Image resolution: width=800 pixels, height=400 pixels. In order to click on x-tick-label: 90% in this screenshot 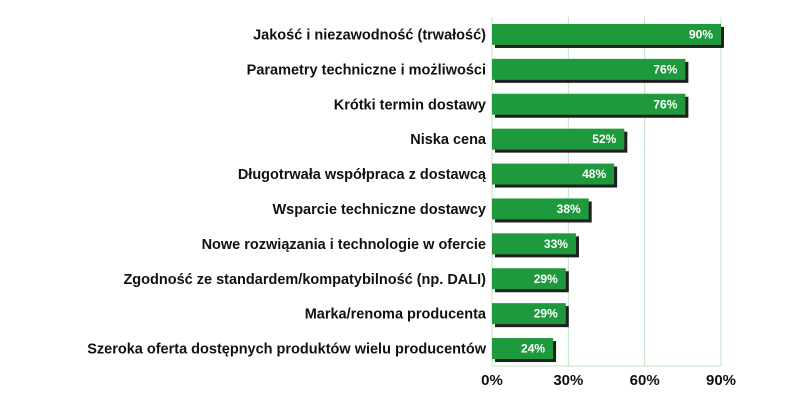, I will do `click(721, 380)`.